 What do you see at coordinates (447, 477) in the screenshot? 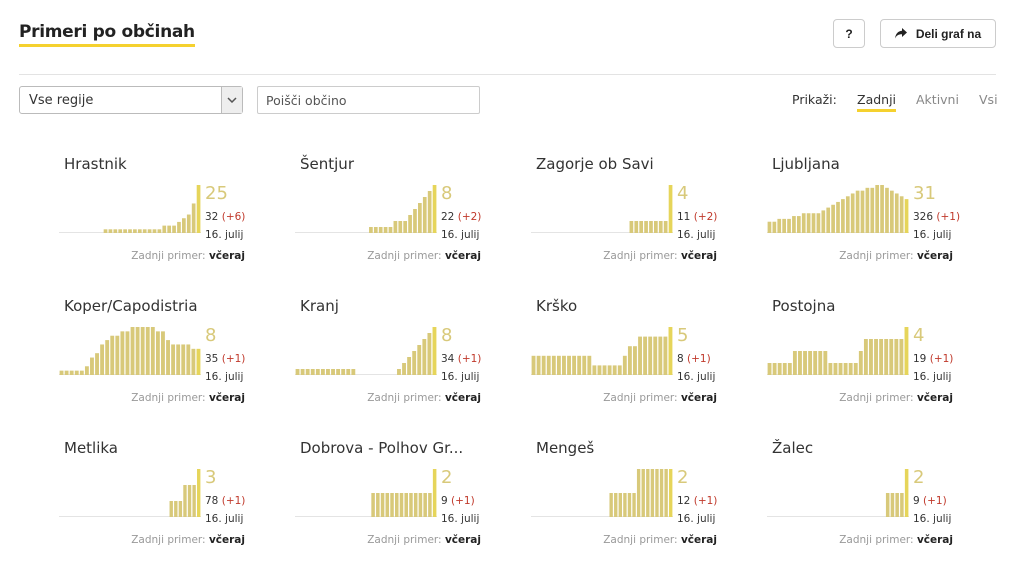
I see `recent-cases-count: 2` at bounding box center [447, 477].